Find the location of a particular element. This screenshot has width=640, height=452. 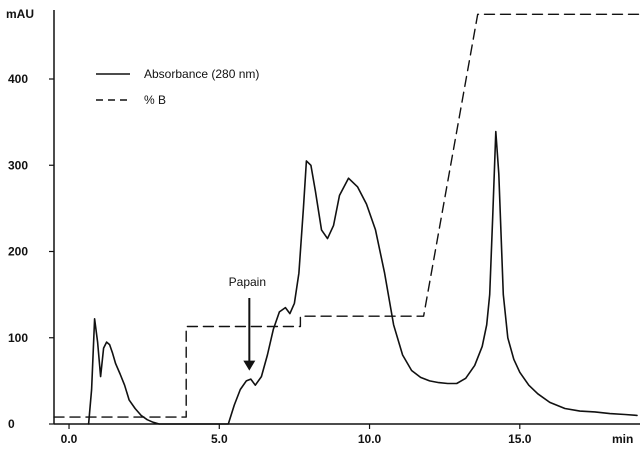

y-tick-label: 100 is located at coordinates (18, 338).